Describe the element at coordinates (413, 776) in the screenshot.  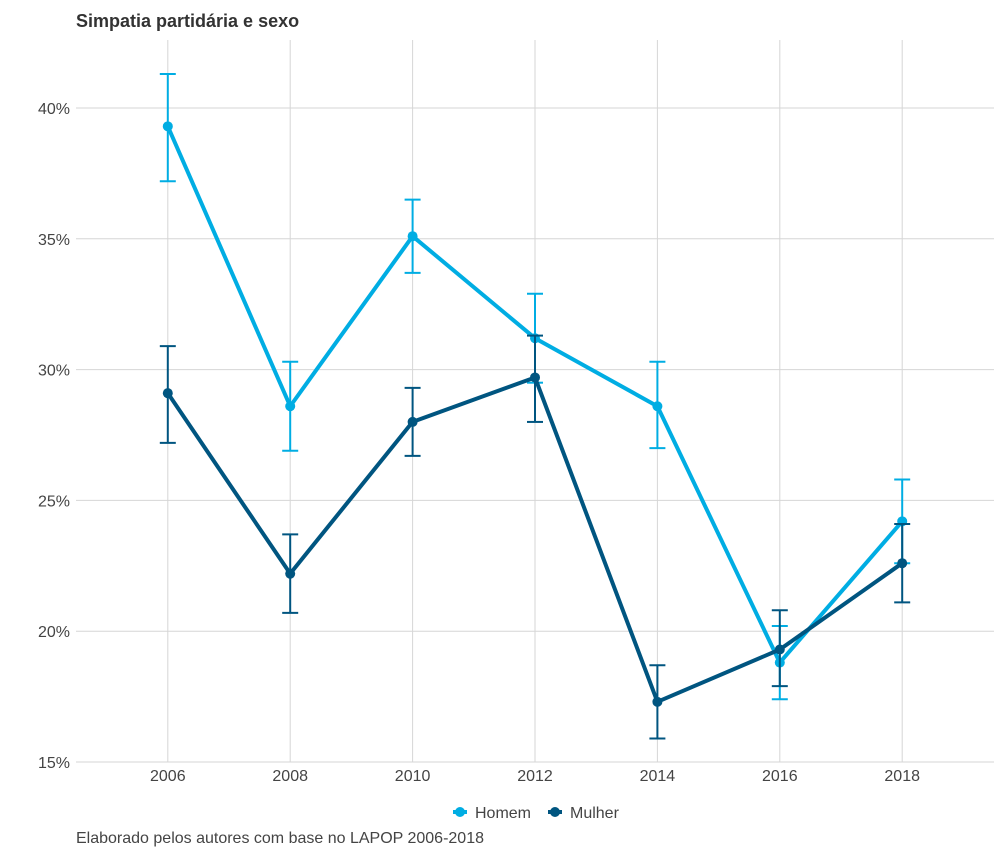
I see `x-tick-label: 2010` at that location.